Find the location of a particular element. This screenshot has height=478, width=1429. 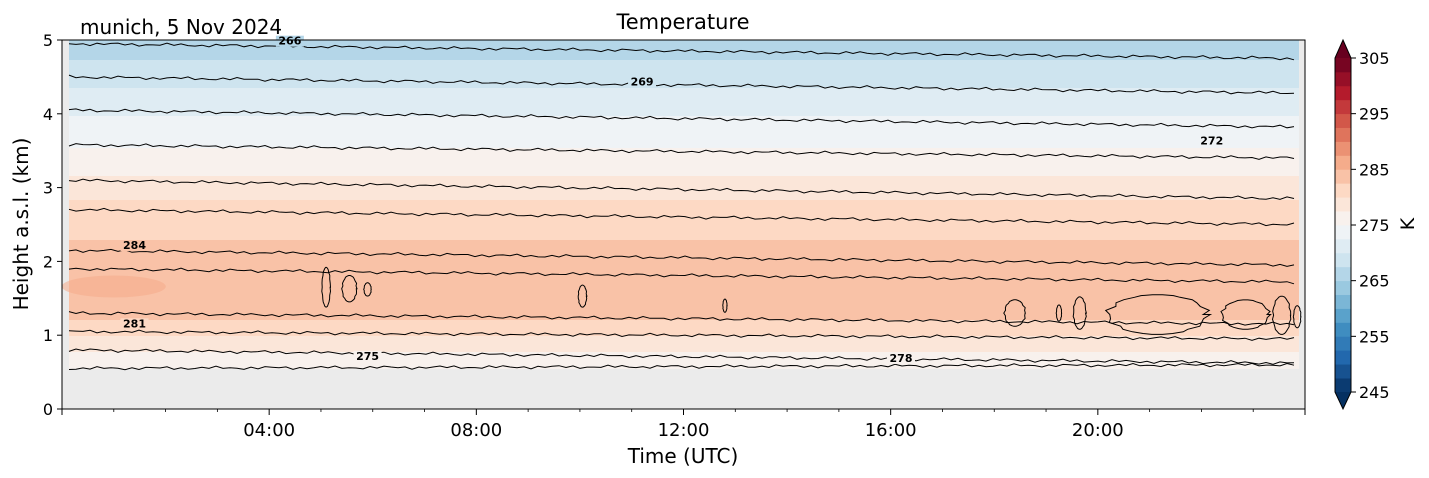

x-tick-label: 08:00 is located at coordinates (476, 430).